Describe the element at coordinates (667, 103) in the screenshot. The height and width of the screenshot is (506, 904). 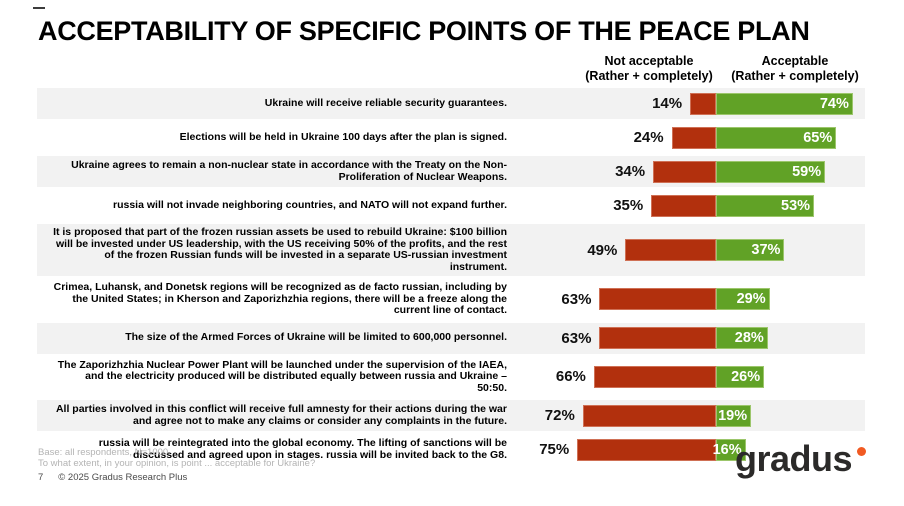
I see `not-acceptable-value: 14%` at that location.